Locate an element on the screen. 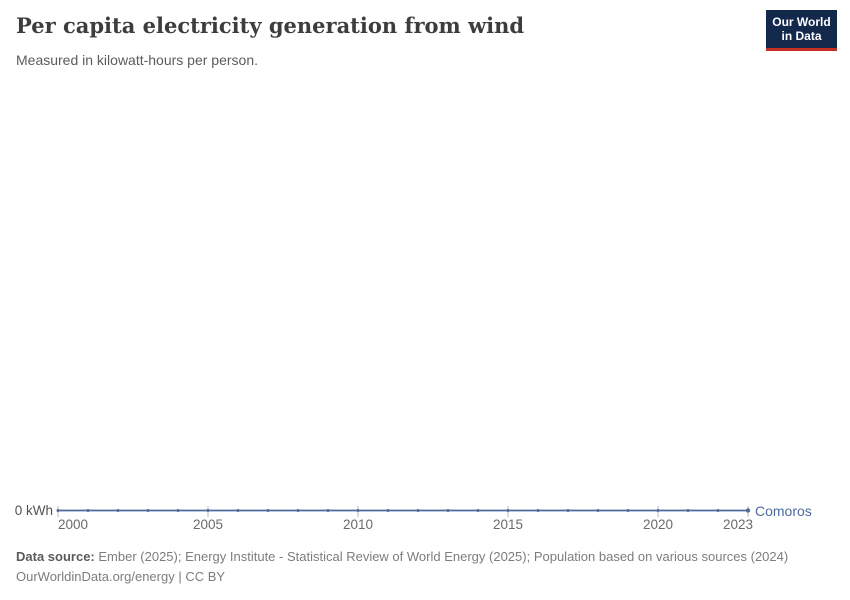 The width and height of the screenshot is (850, 600). footer-license: OurWorldinData.org/energy | CC BY is located at coordinates (121, 576).